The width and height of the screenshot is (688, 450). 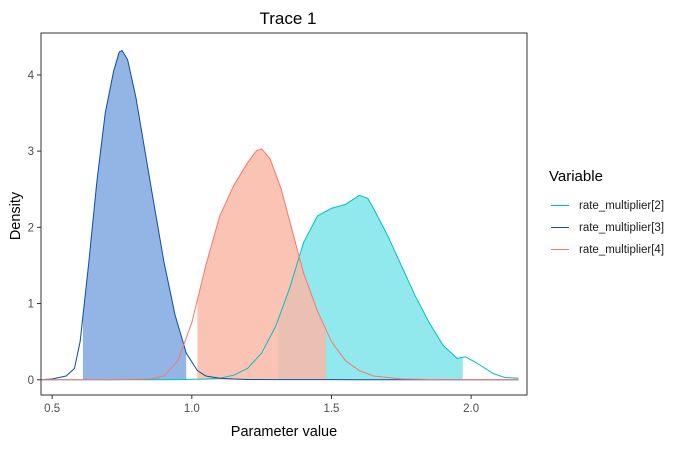 What do you see at coordinates (16, 215) in the screenshot?
I see `y-axis-label: Density` at bounding box center [16, 215].